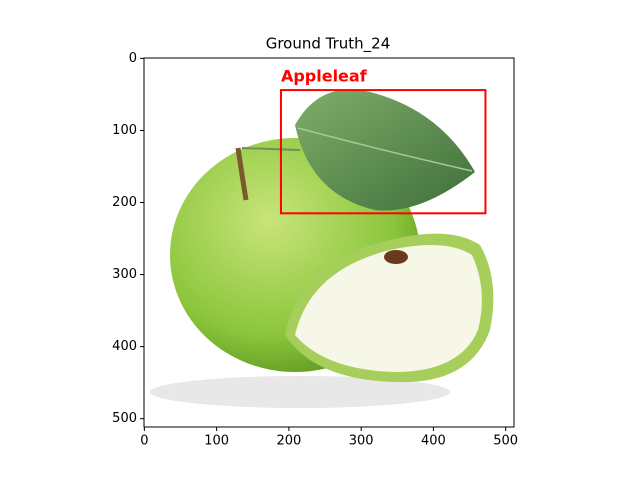 This screenshot has width=640, height=484. Describe the element at coordinates (288, 441) in the screenshot. I see `x-tick-label: 200` at that location.